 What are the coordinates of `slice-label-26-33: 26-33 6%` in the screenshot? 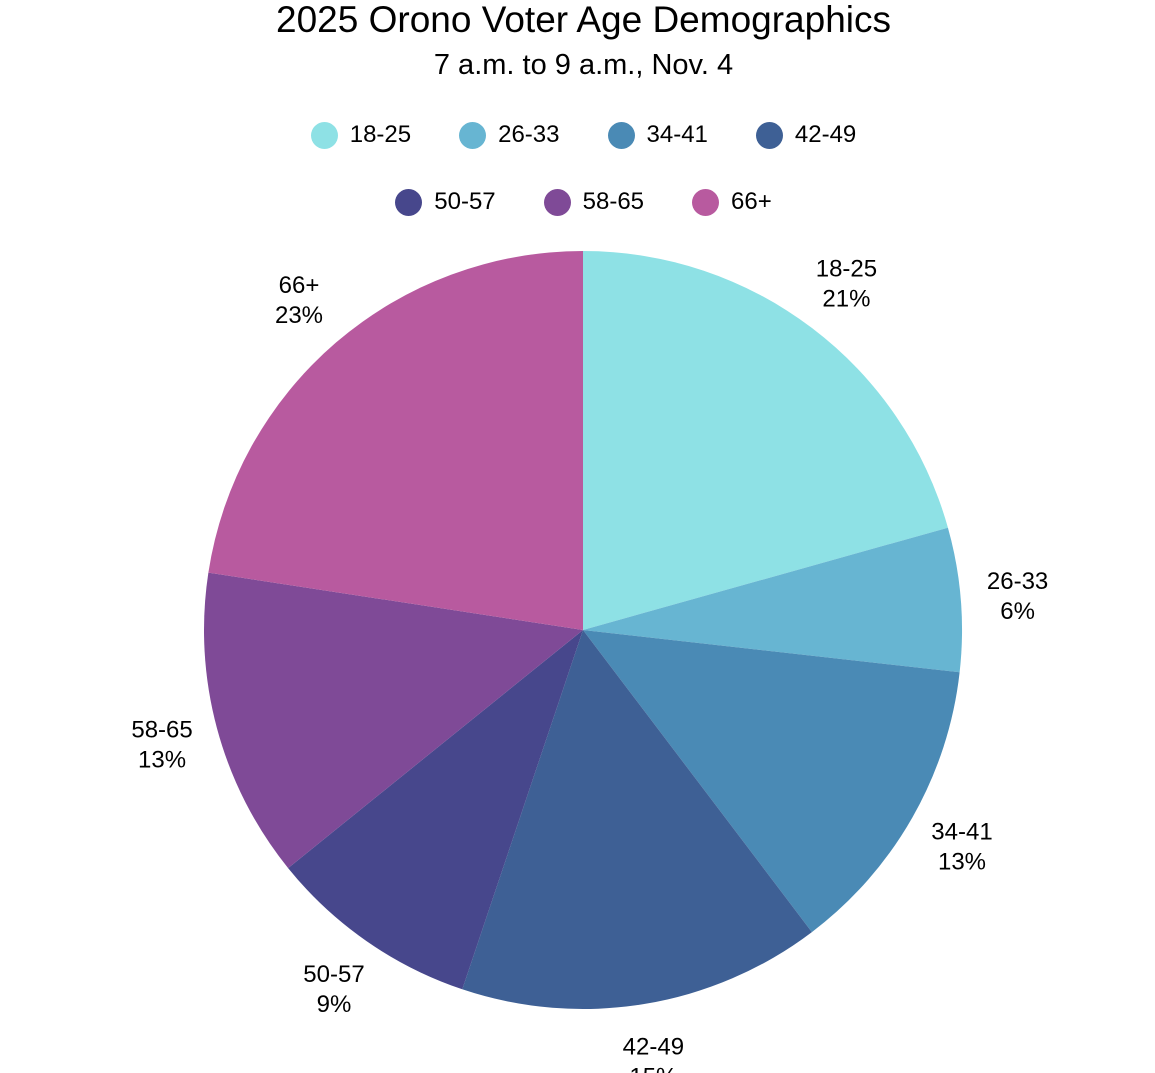 It's located at (1017, 596).